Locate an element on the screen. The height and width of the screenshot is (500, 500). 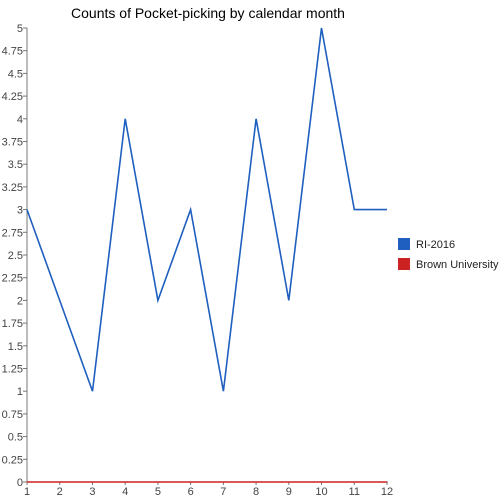
y-tick-label: 4.25 is located at coordinates (12, 97).